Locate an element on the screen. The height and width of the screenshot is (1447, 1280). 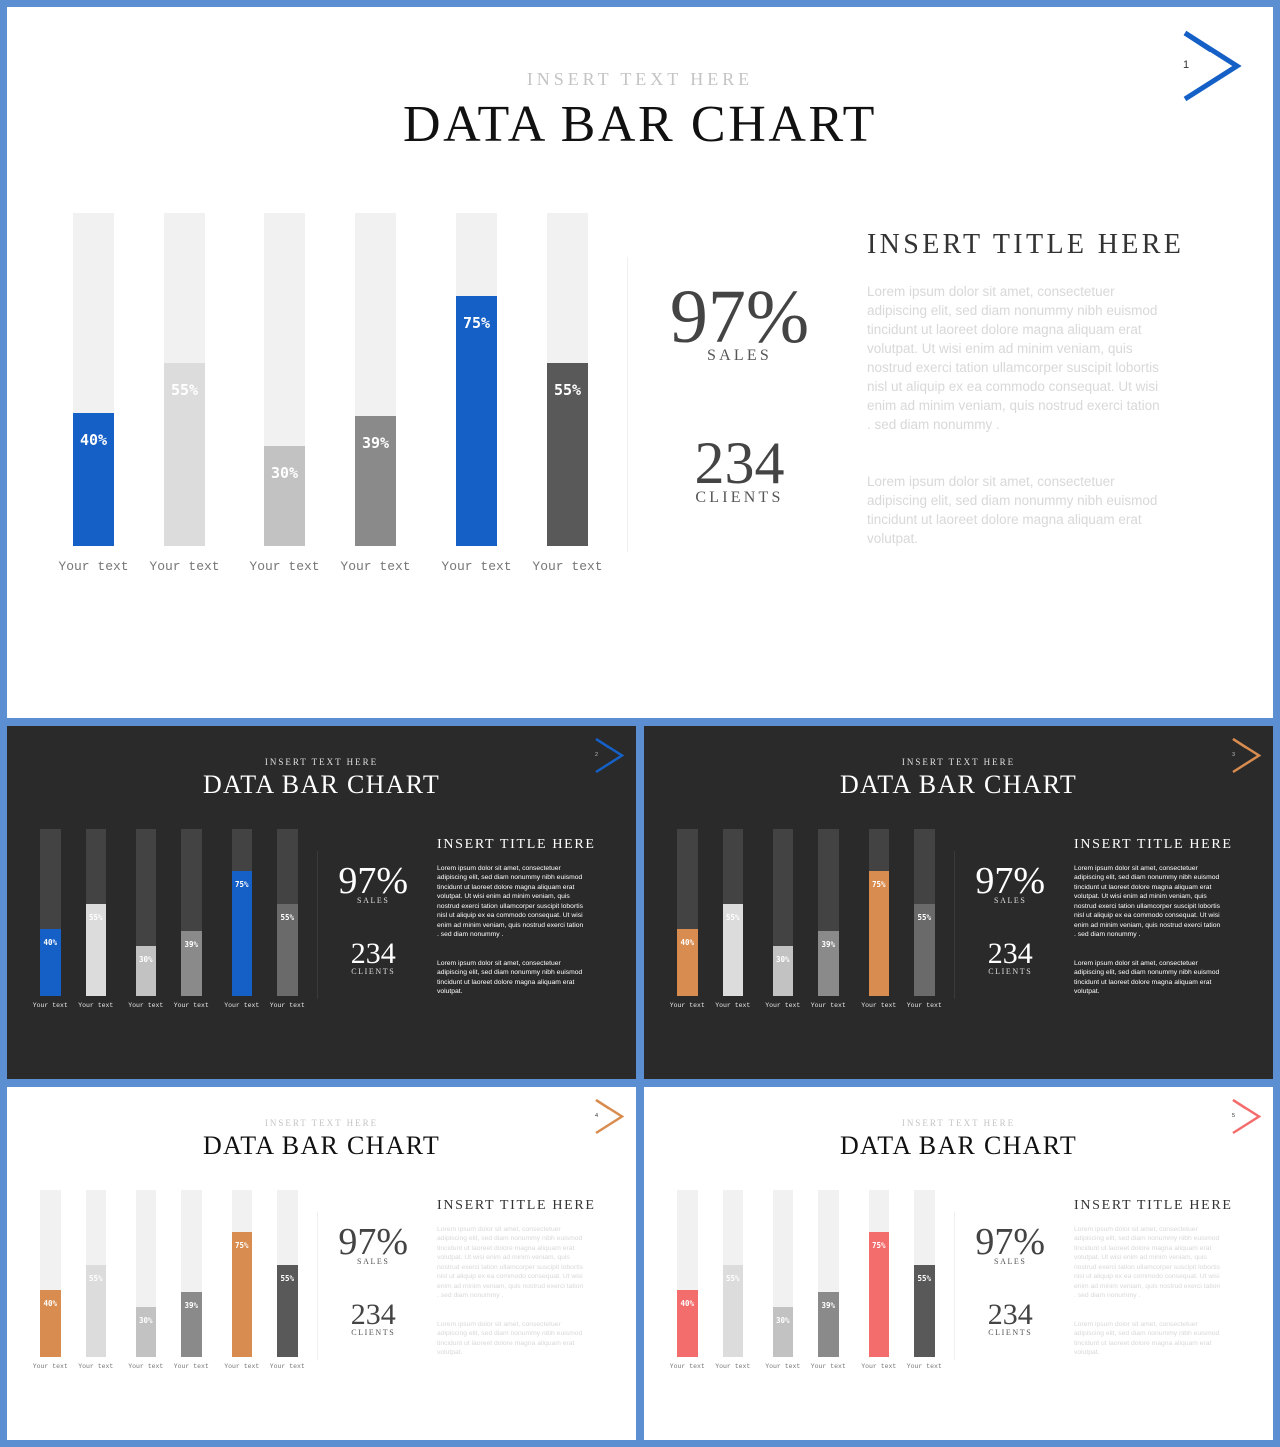
page-number-badge: 2 is located at coordinates (609, 755).